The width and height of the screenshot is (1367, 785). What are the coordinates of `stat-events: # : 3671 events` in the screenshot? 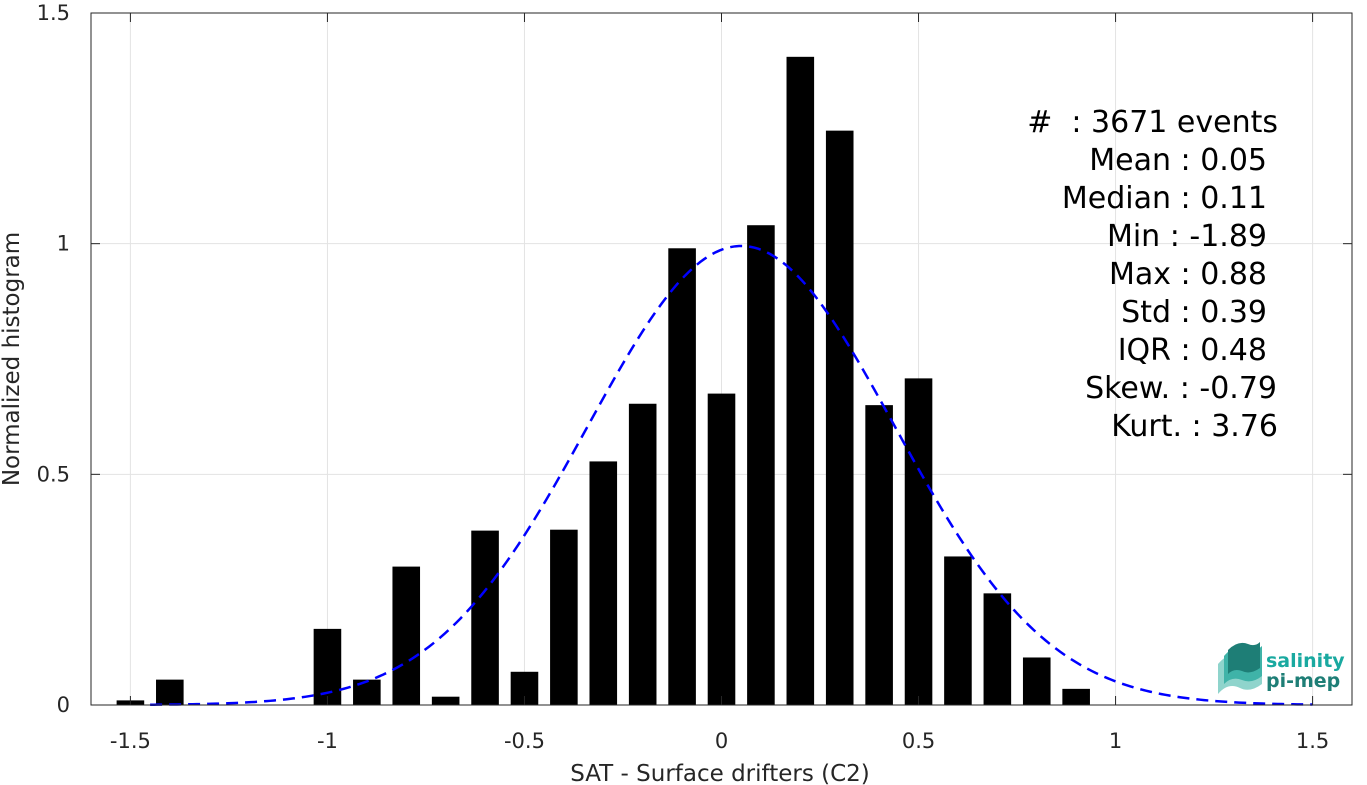 It's located at (1152, 122).